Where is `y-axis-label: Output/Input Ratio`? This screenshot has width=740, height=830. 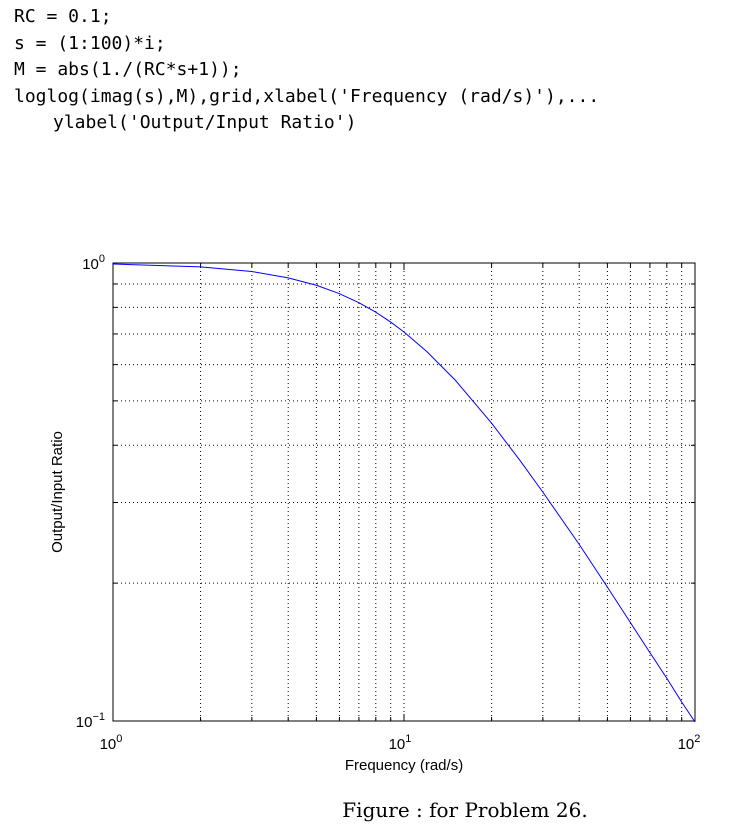
y-axis-label: Output/Input Ratio is located at coordinates (57, 492).